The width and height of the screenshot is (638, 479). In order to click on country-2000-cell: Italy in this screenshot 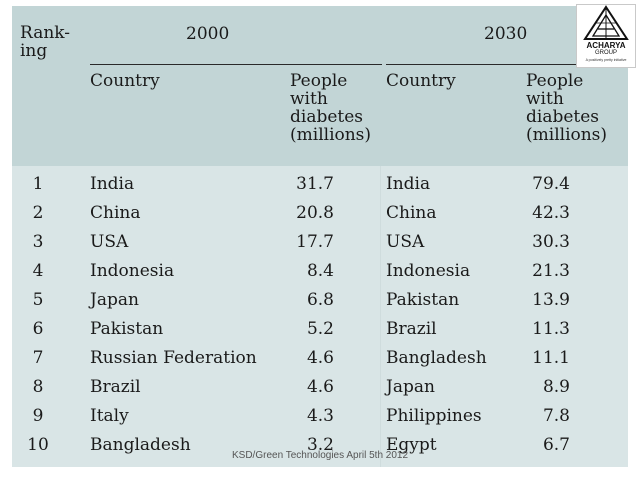, I will do `click(109, 416)`.